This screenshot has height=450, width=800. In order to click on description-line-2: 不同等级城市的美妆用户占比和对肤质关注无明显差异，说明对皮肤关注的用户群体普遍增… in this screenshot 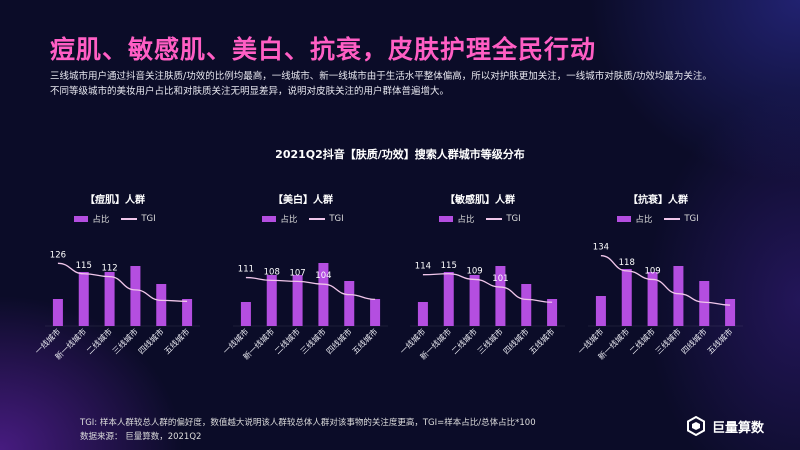, I will do `click(250, 91)`.